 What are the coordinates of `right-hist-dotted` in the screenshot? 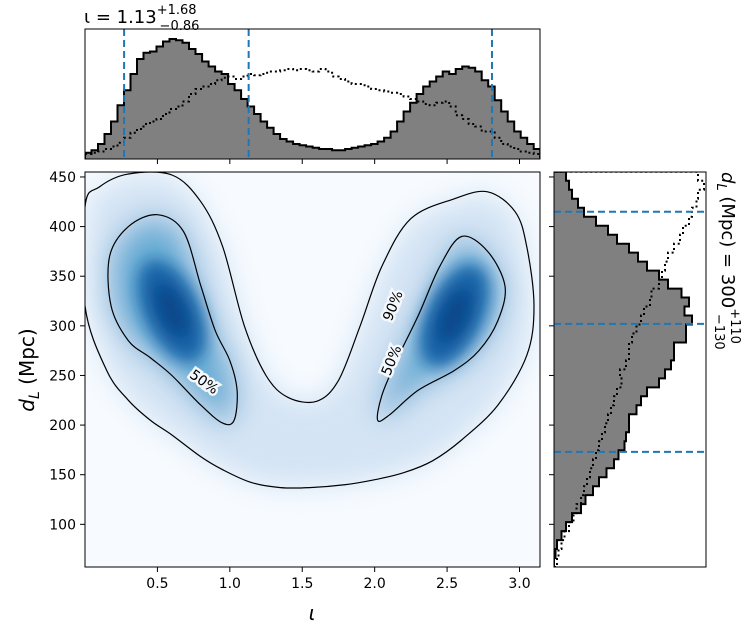 It's located at (629, 369).